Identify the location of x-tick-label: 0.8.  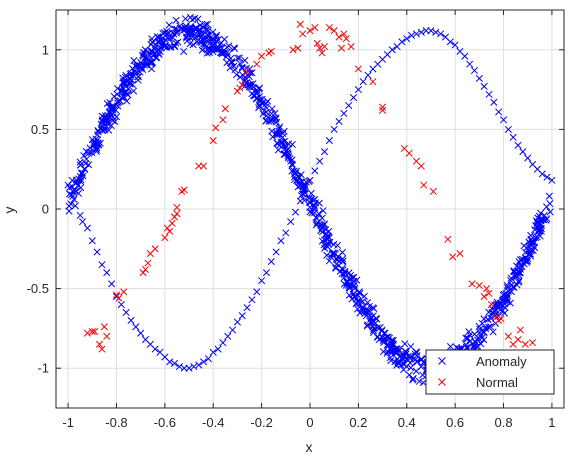
(503, 422).